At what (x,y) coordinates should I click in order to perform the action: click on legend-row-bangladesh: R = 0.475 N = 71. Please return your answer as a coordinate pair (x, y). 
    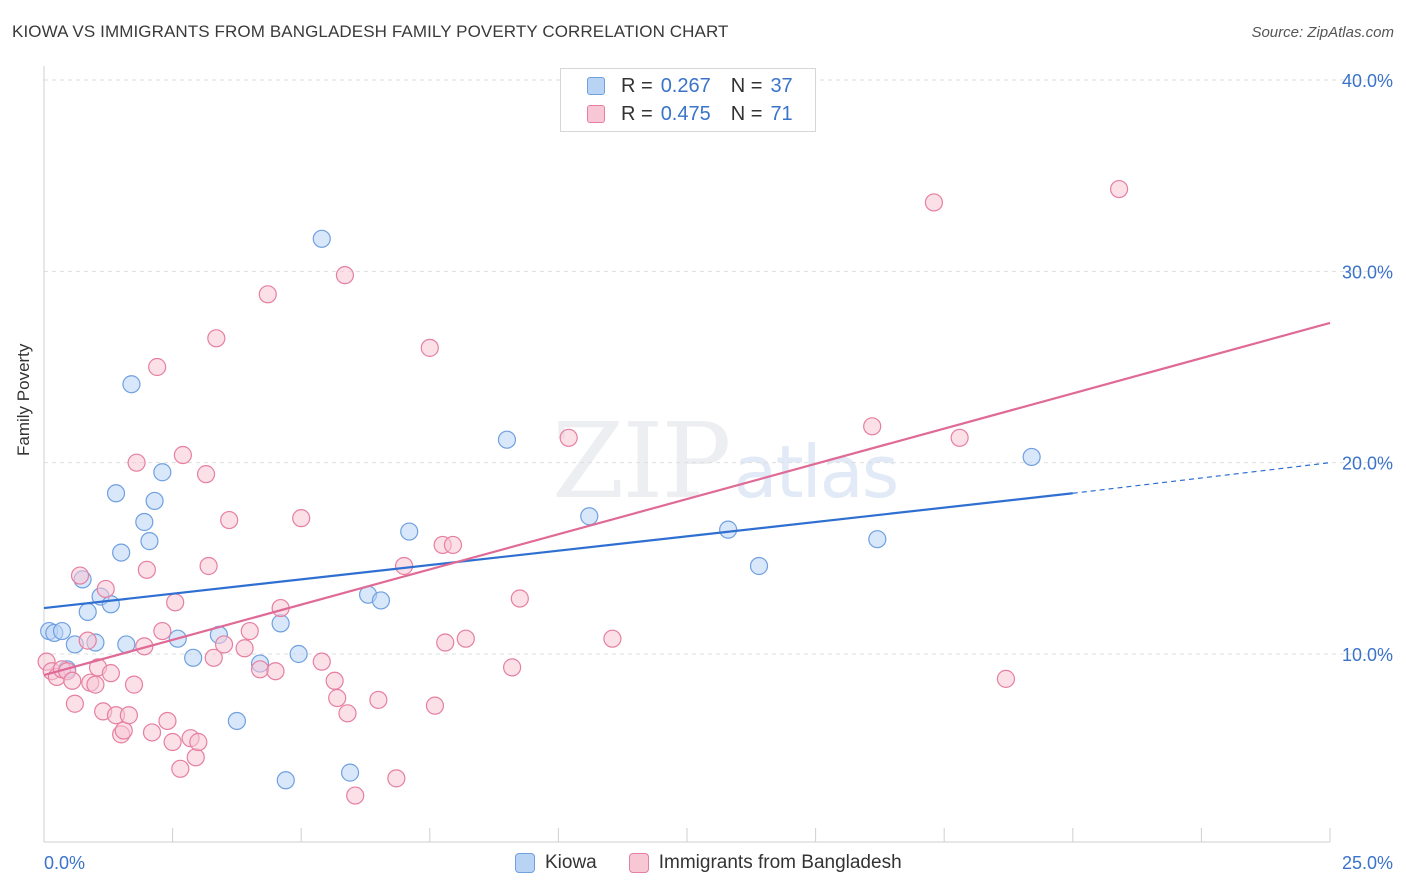
    Looking at the image, I should click on (690, 114).